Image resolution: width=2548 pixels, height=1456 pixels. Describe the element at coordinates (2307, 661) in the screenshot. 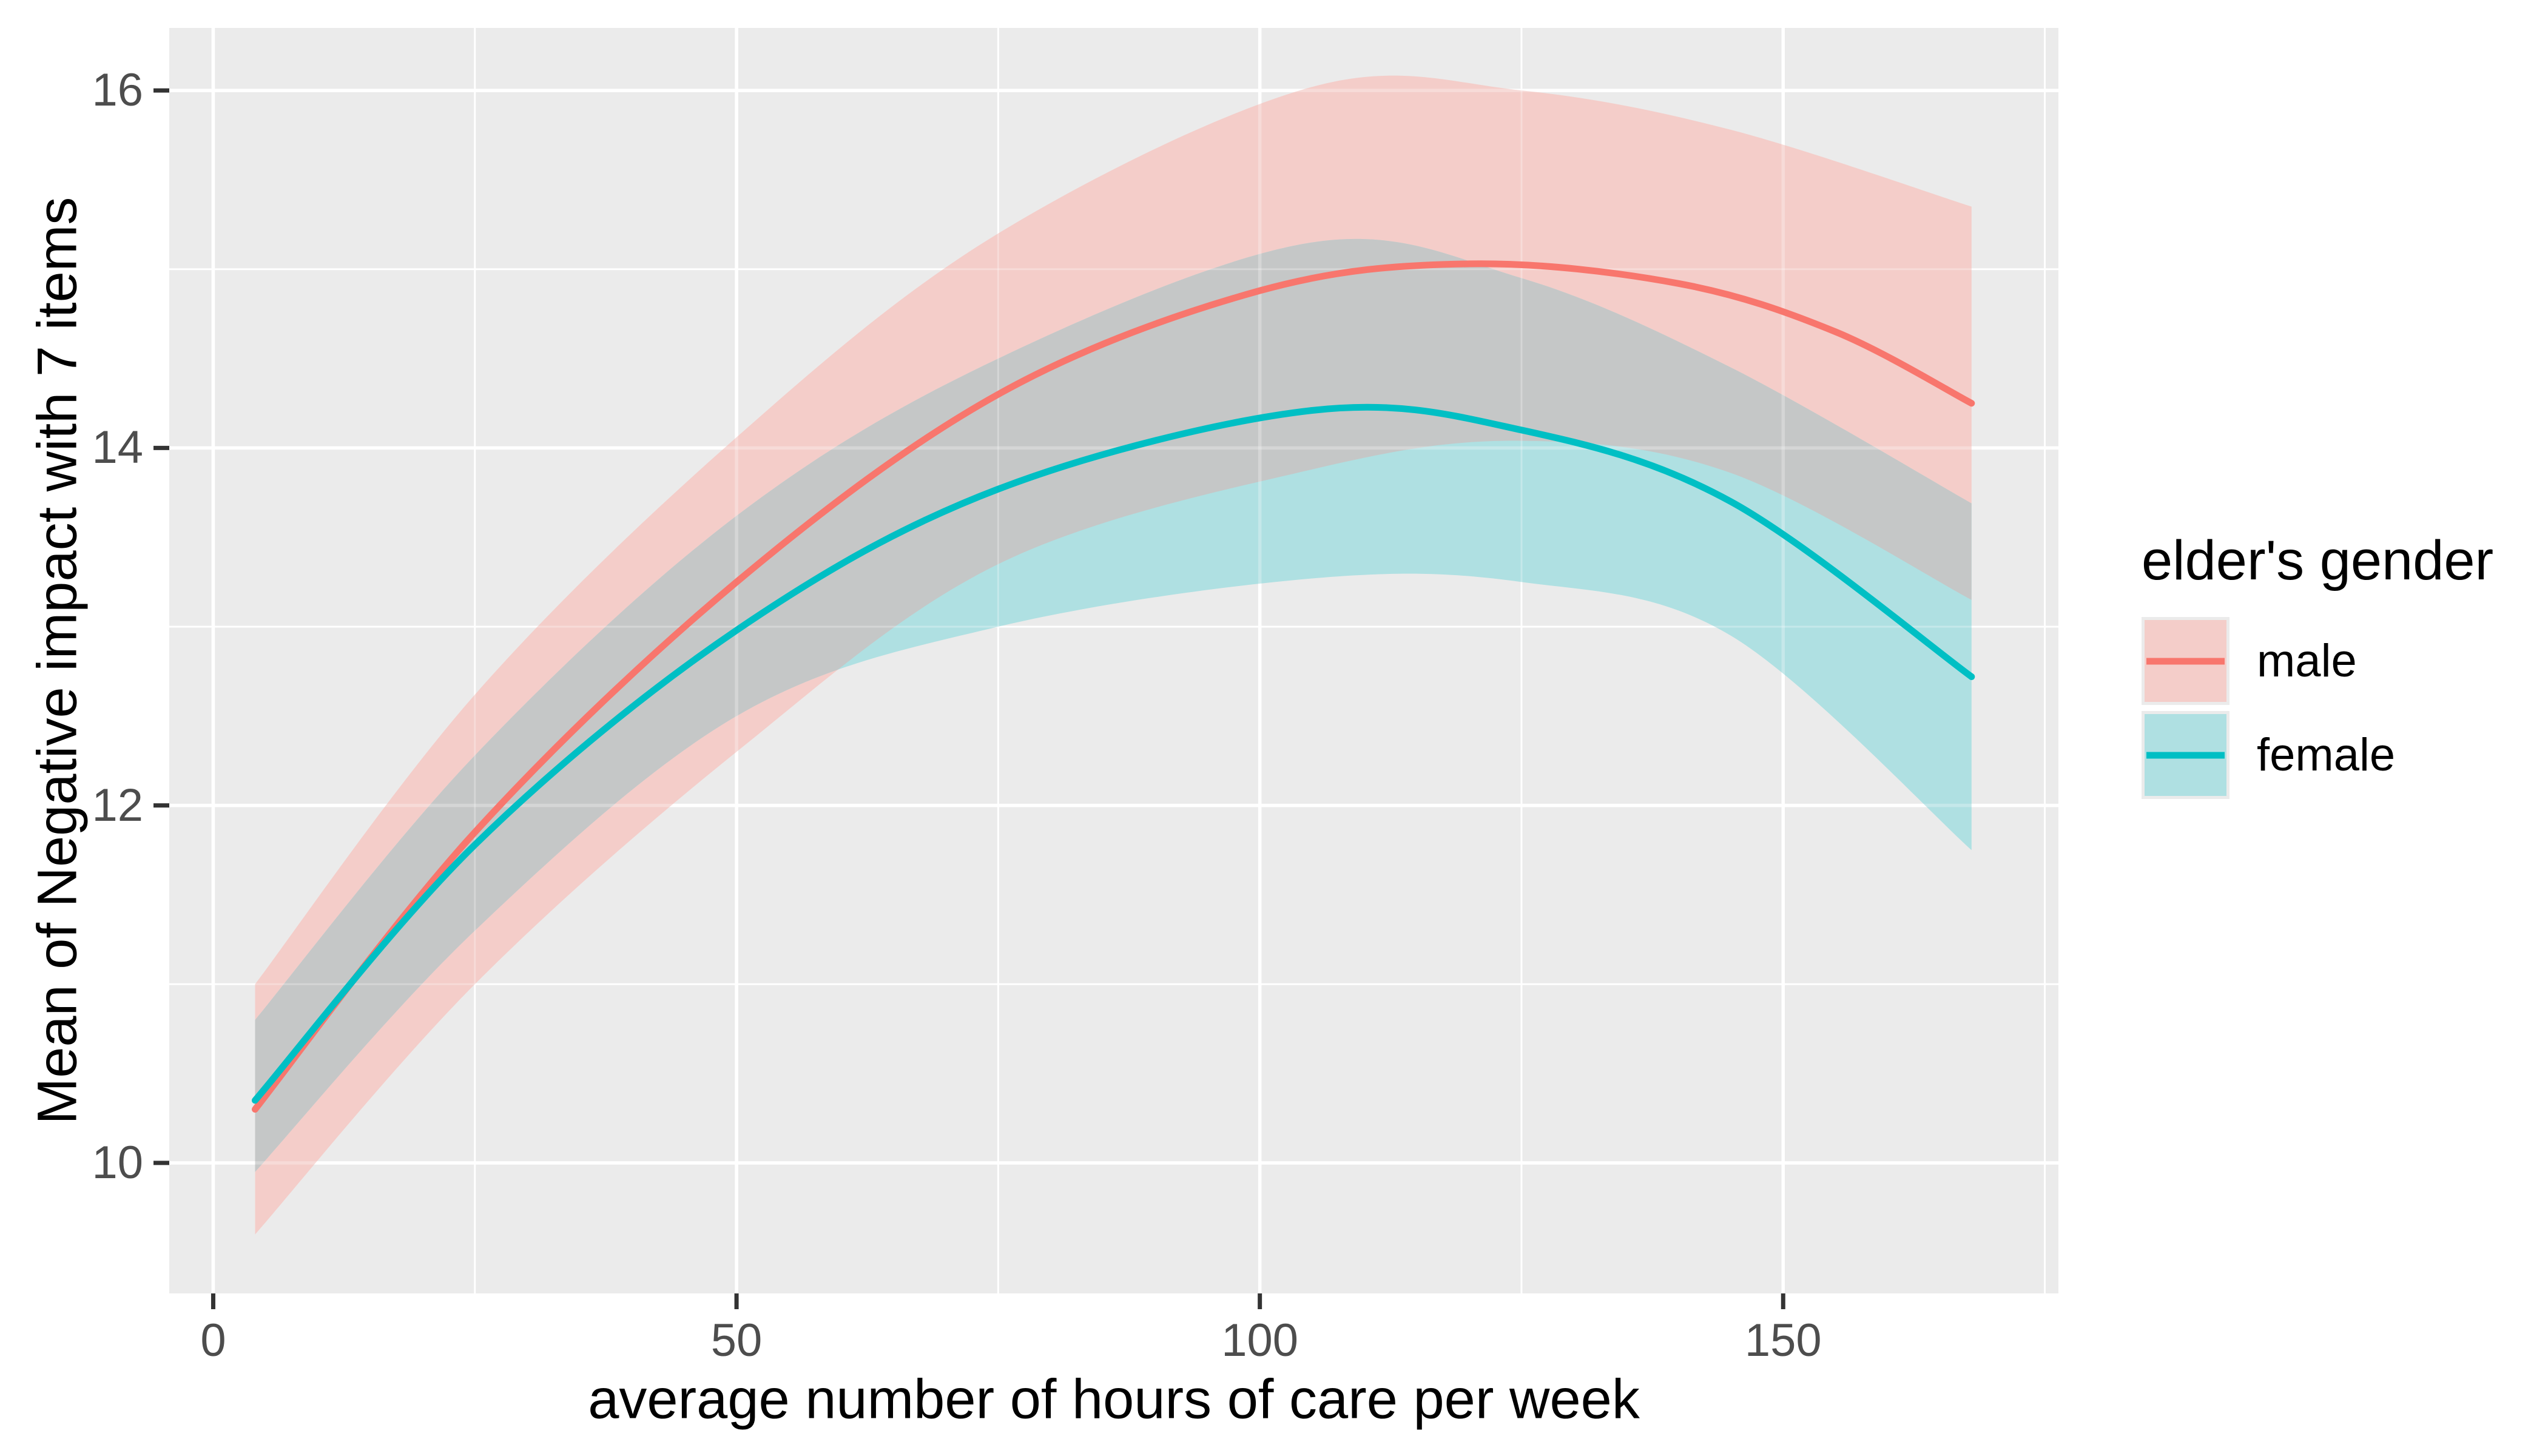

I see `legend-entry-label: male` at that location.